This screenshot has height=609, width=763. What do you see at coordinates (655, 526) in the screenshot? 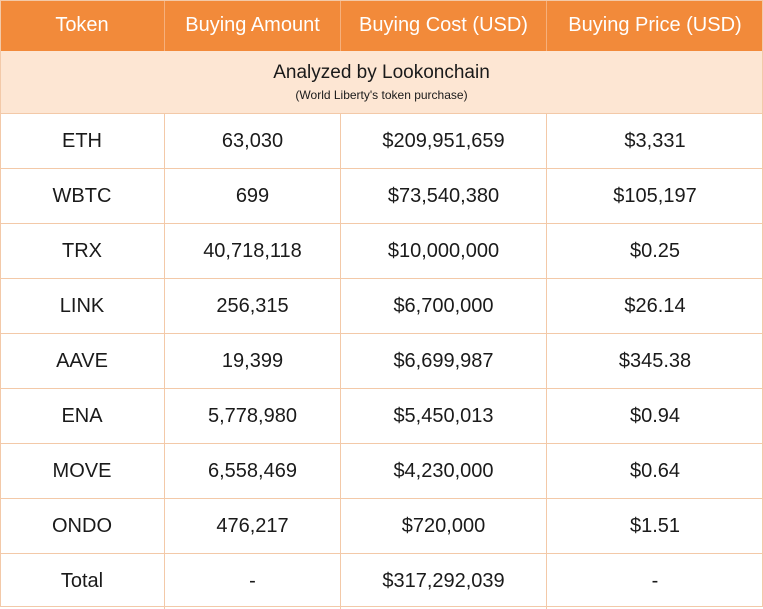
I see `cell-buying-price: $1.51` at bounding box center [655, 526].